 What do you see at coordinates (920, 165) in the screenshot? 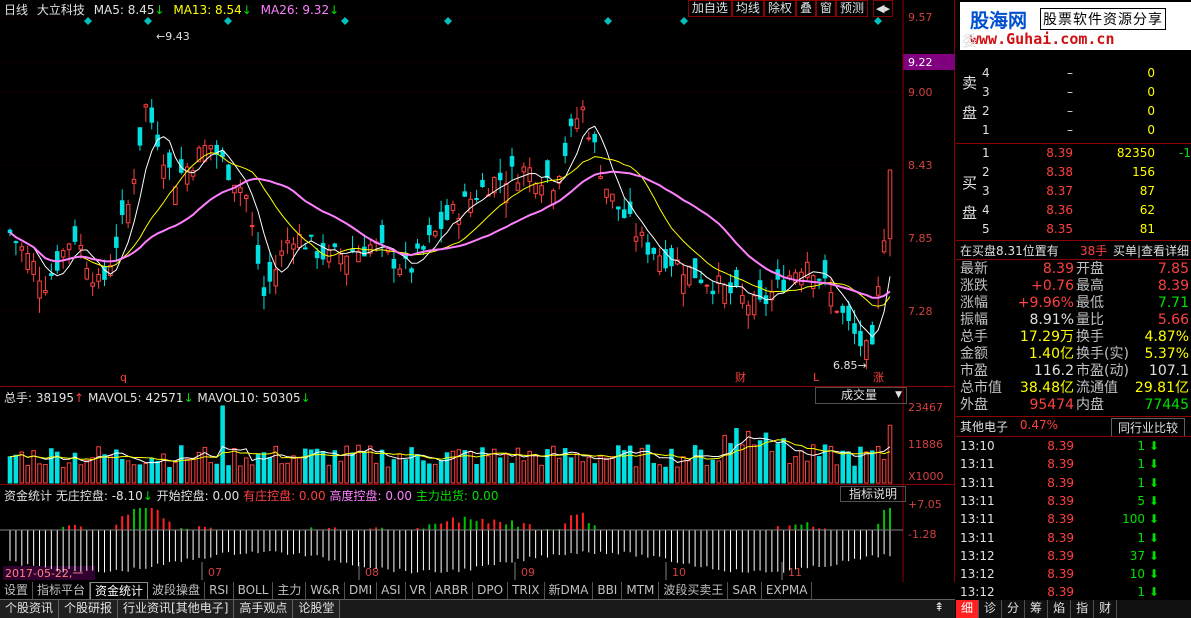
I see `price-axis-label: 8.43` at bounding box center [920, 165].